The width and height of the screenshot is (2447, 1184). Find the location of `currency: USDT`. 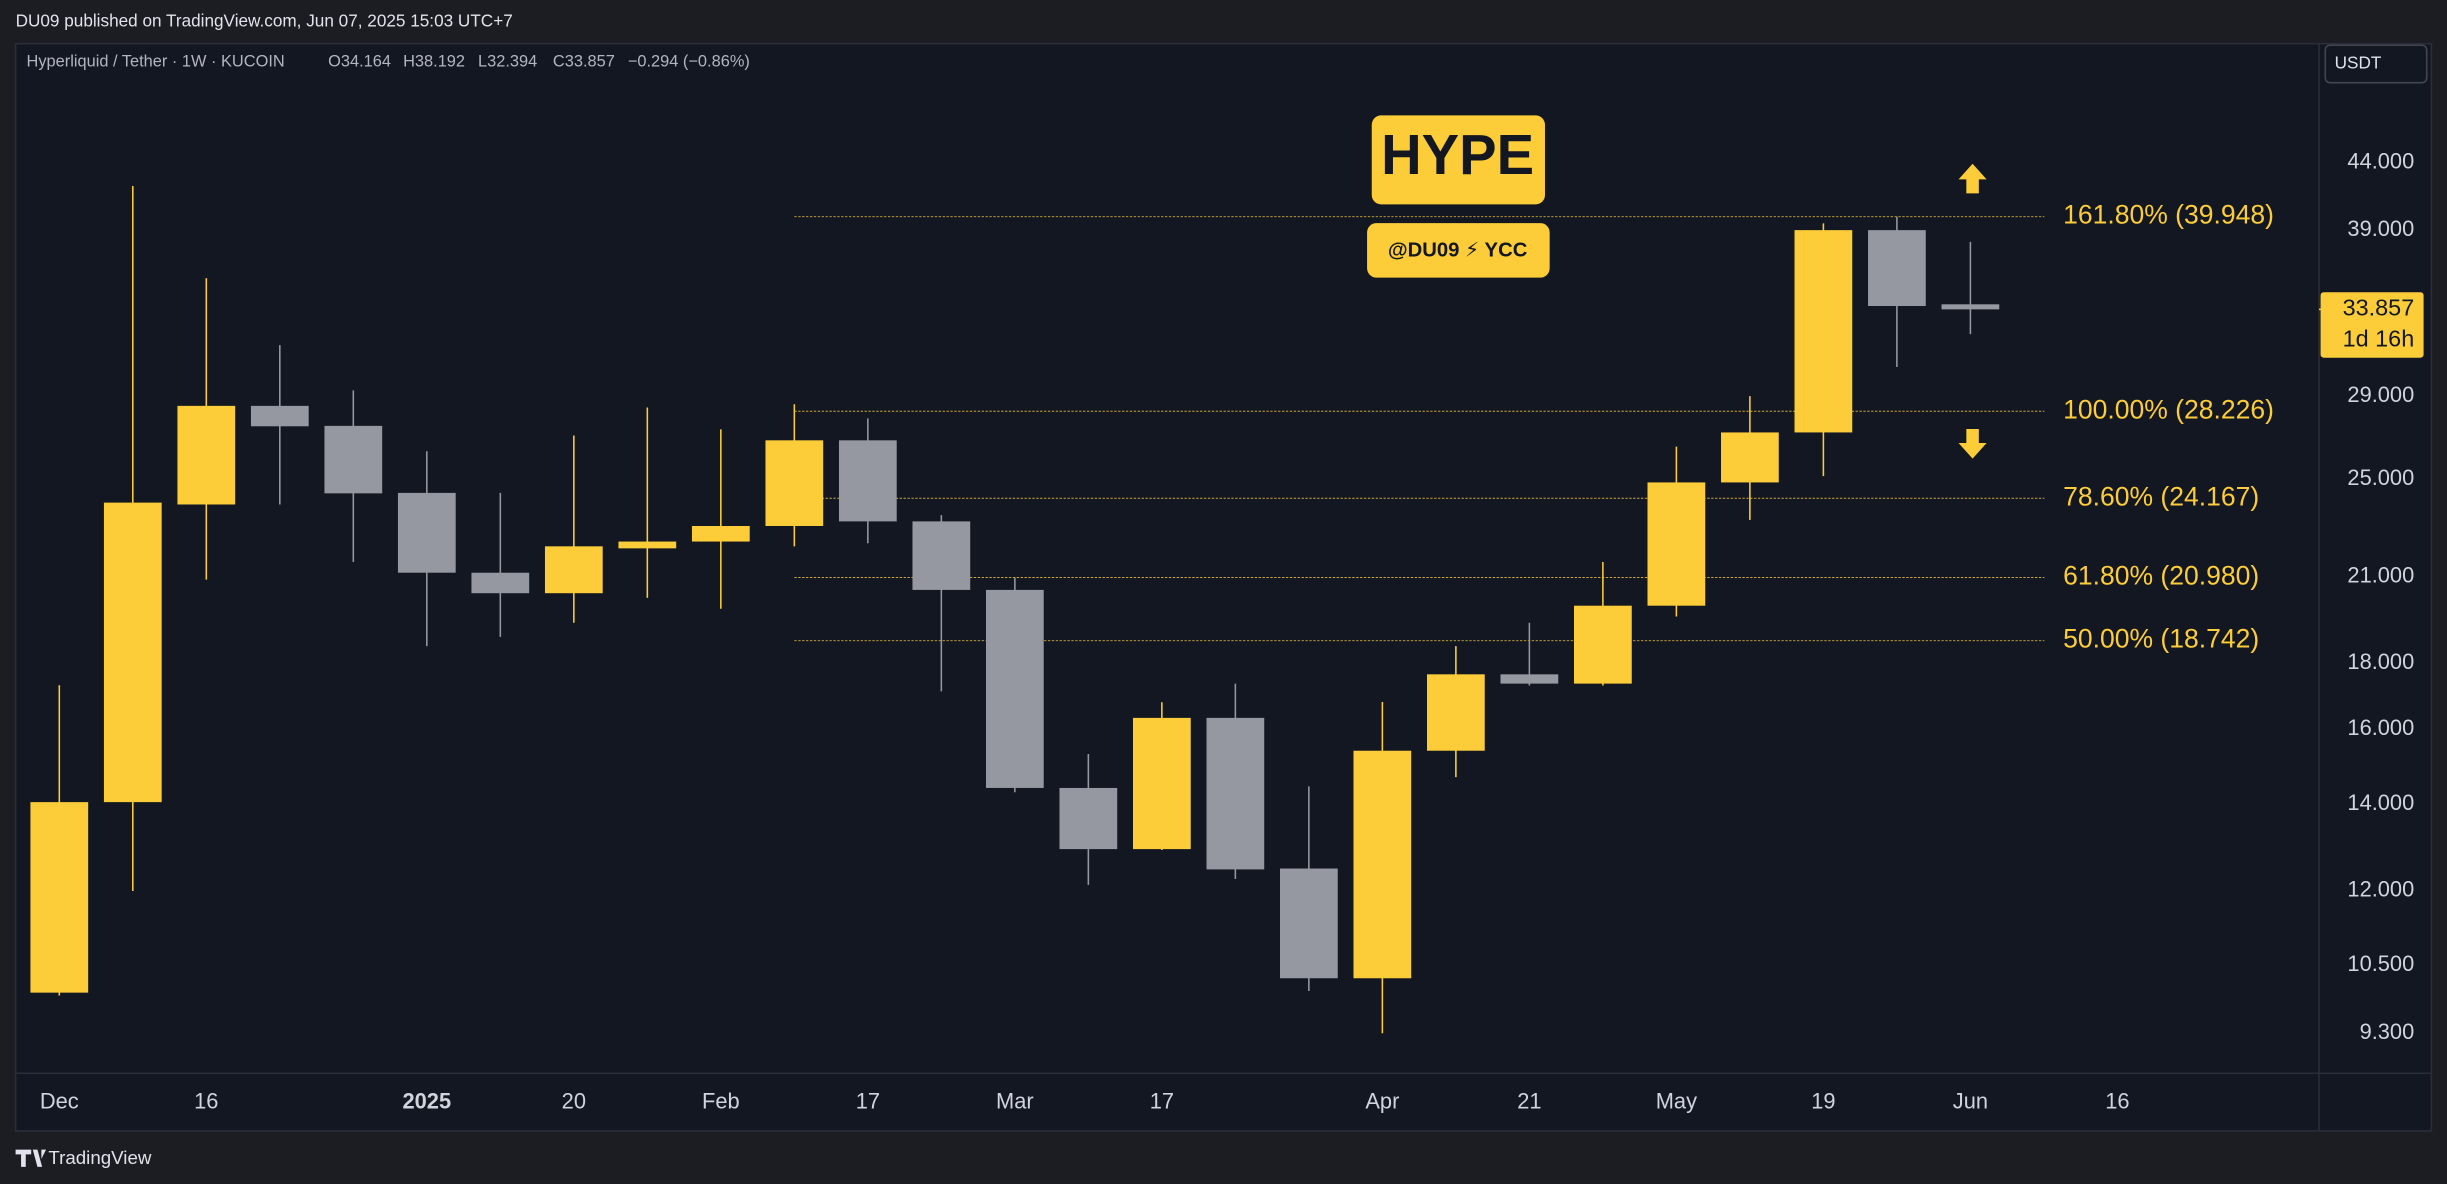

currency: USDT is located at coordinates (2358, 62).